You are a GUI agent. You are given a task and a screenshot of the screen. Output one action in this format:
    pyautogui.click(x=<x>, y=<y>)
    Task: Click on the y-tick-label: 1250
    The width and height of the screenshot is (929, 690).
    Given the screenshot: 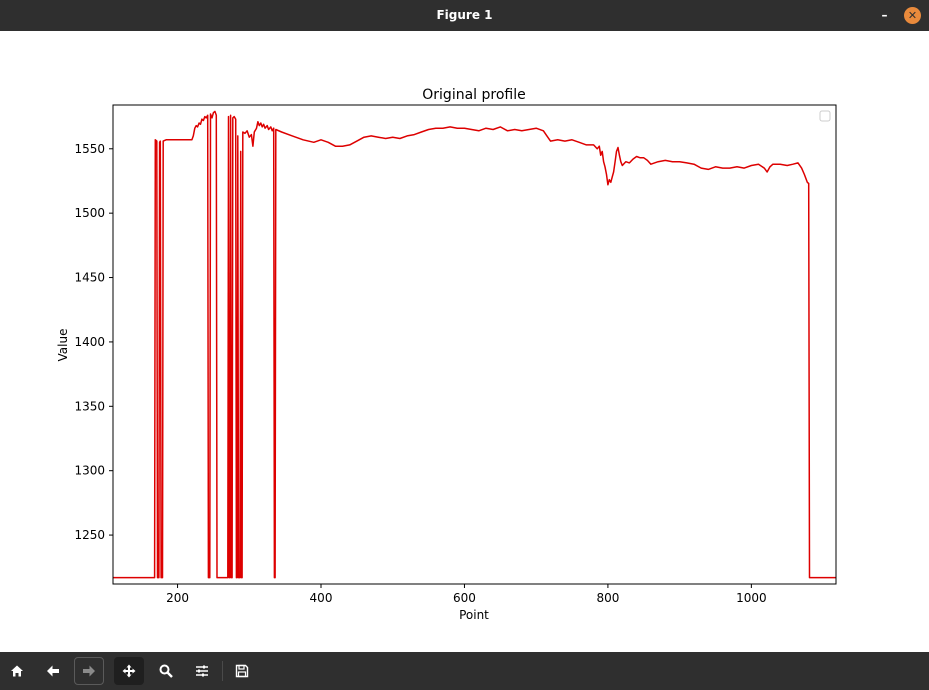 What is the action you would take?
    pyautogui.click(x=89, y=535)
    